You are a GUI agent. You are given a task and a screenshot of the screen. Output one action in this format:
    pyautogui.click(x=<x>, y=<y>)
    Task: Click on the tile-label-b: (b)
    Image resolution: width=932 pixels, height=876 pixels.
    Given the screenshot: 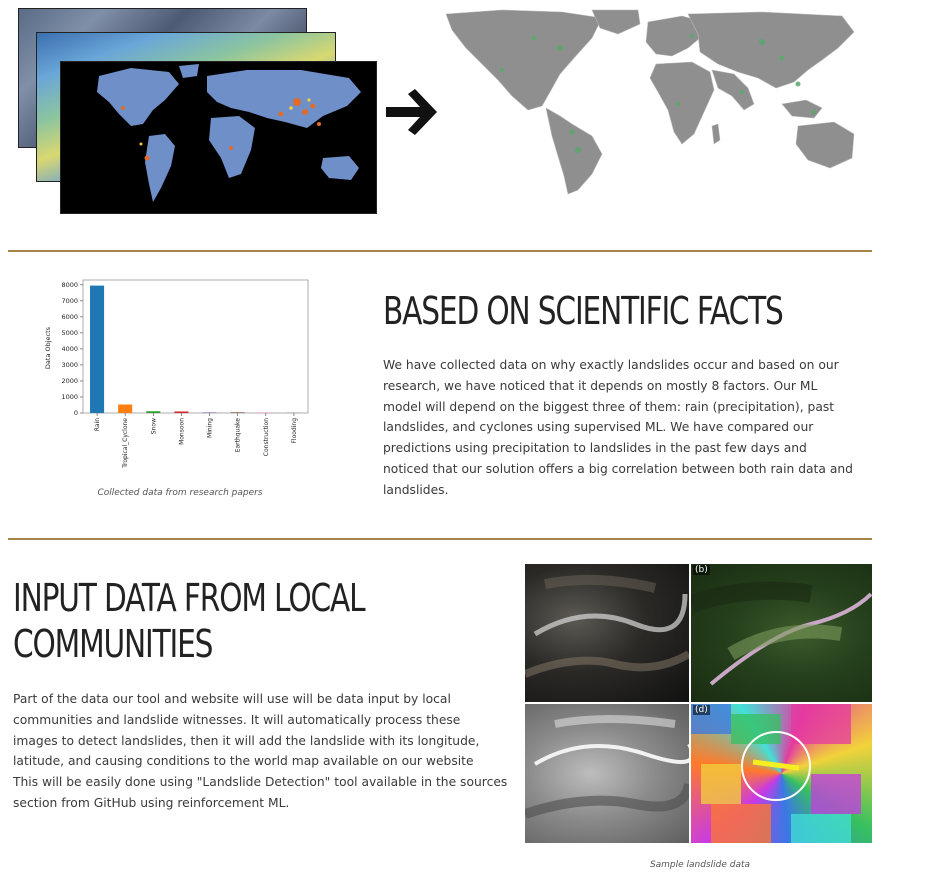 What is the action you would take?
    pyautogui.click(x=701, y=570)
    